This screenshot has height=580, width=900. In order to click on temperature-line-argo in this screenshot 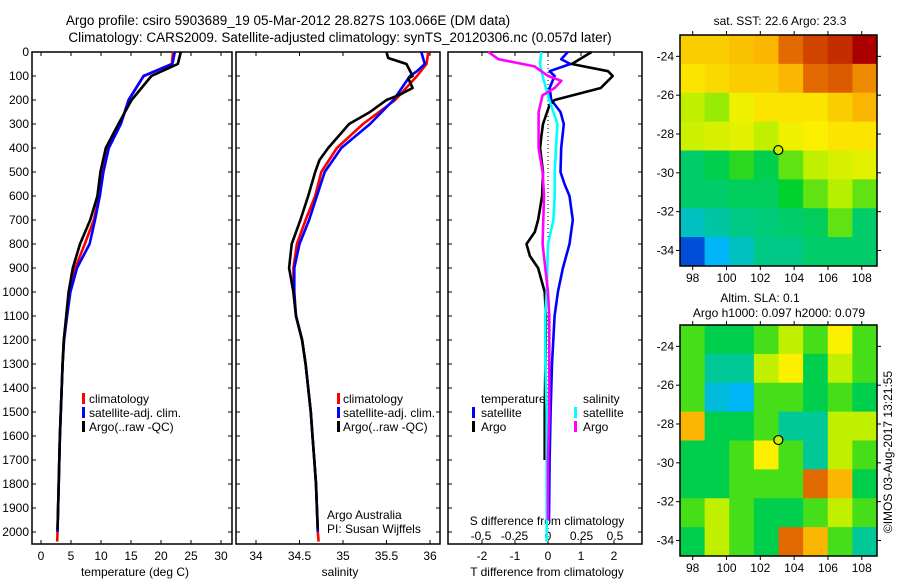, I will do `click(119, 290)`.